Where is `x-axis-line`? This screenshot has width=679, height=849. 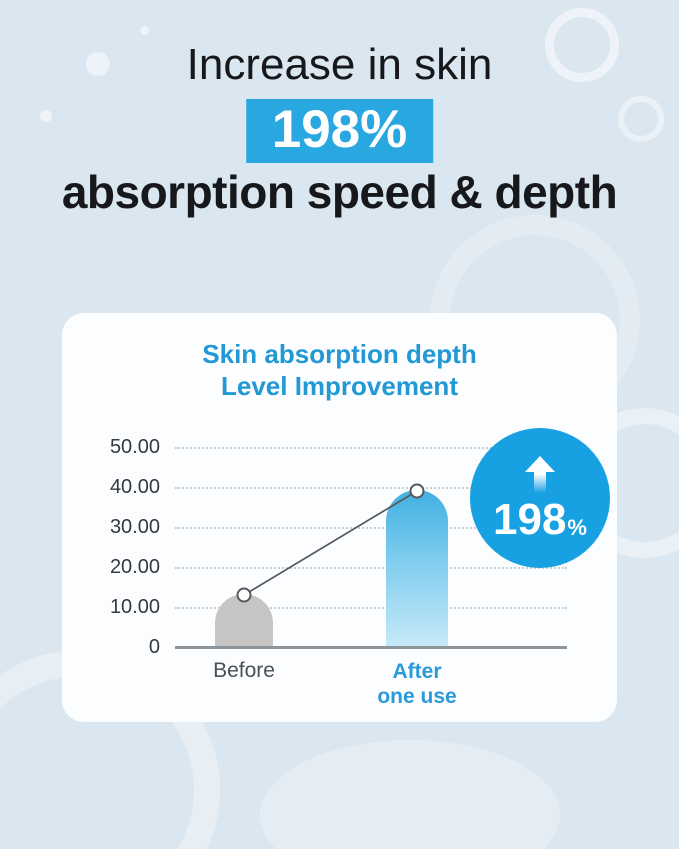
x-axis-line is located at coordinates (371, 647).